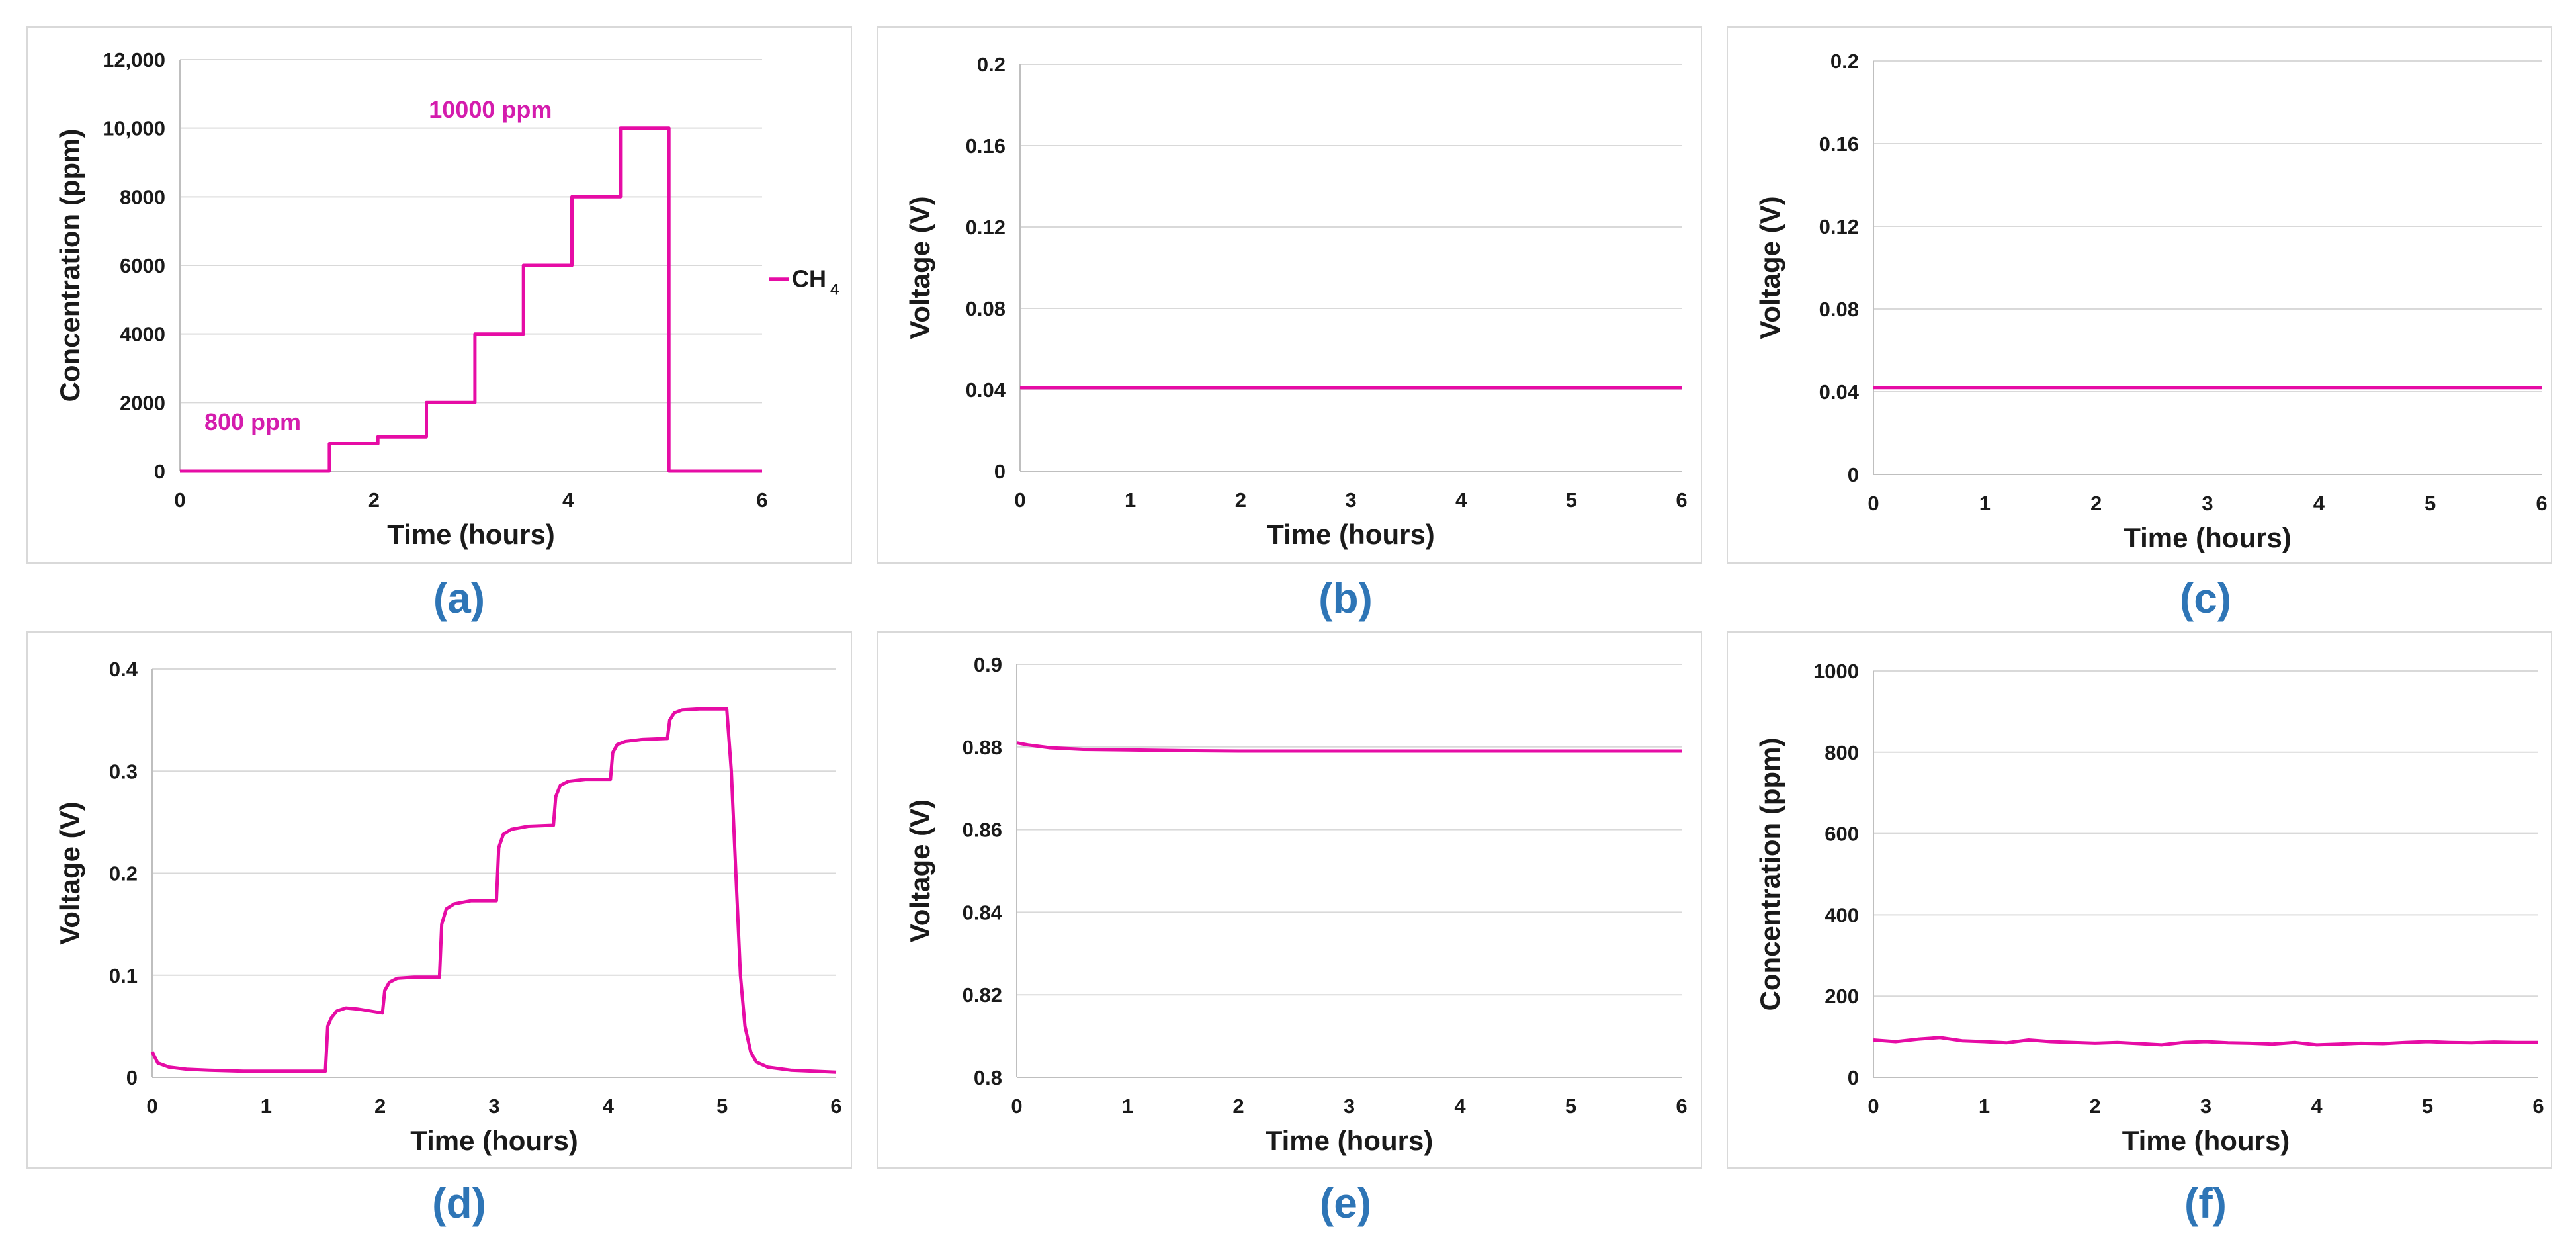 Image resolution: width=2576 pixels, height=1258 pixels. What do you see at coordinates (123, 771) in the screenshot?
I see `y-tick-label: 0.3` at bounding box center [123, 771].